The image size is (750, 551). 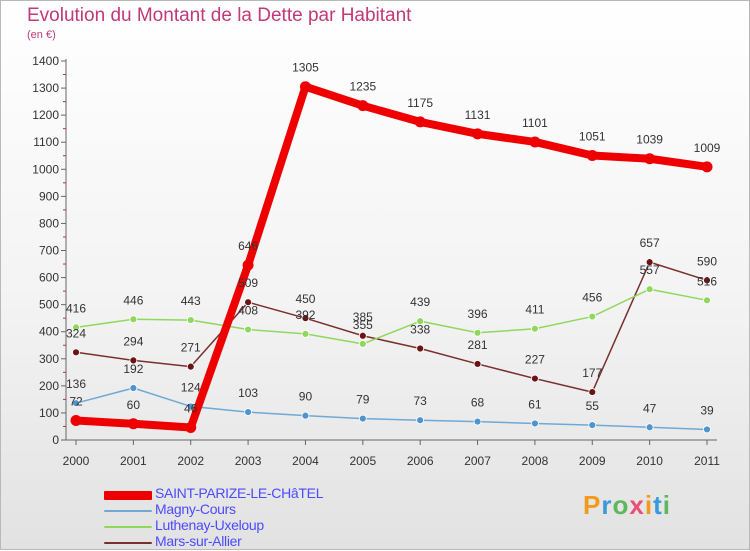 I want to click on legend-label: Magny-Cours, so click(x=195, y=509).